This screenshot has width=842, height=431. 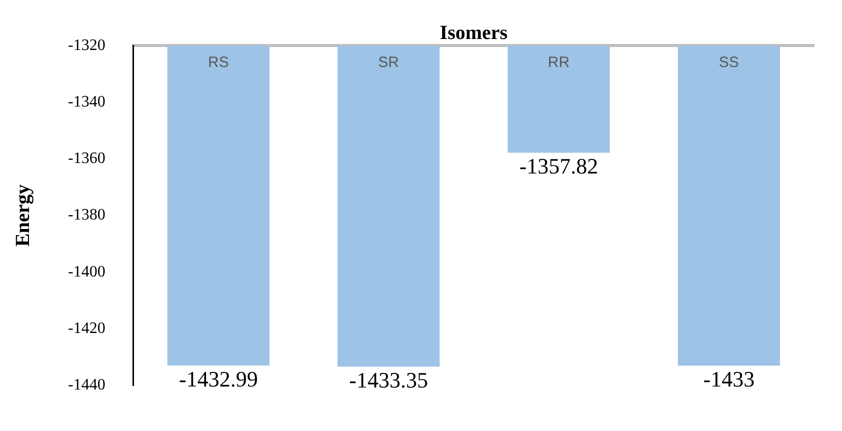 I want to click on x-tick-label: SS, so click(x=728, y=63).